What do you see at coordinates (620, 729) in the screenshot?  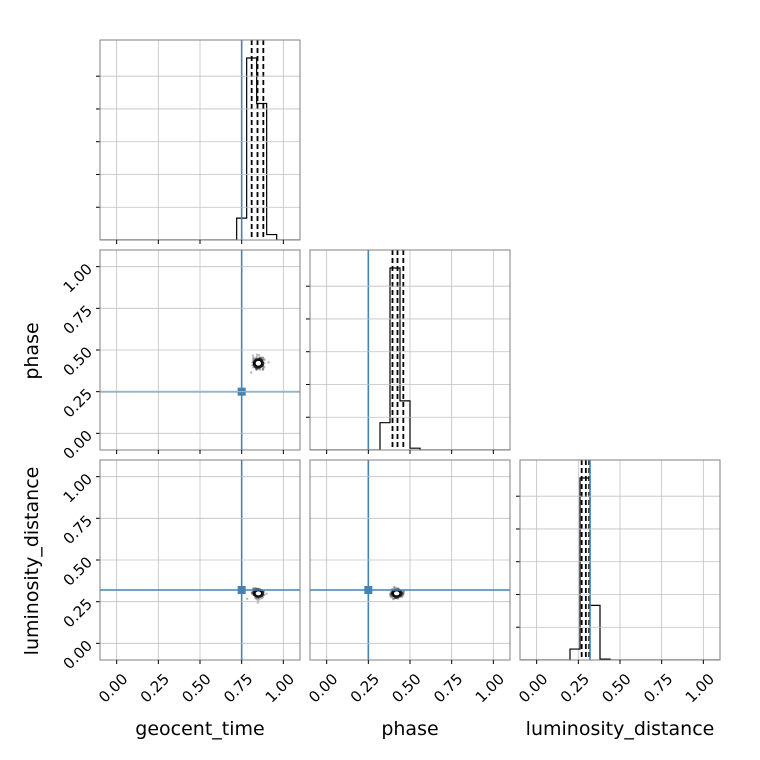 I see `x-axis-label-luminosity-distance: luminosity_distance` at bounding box center [620, 729].